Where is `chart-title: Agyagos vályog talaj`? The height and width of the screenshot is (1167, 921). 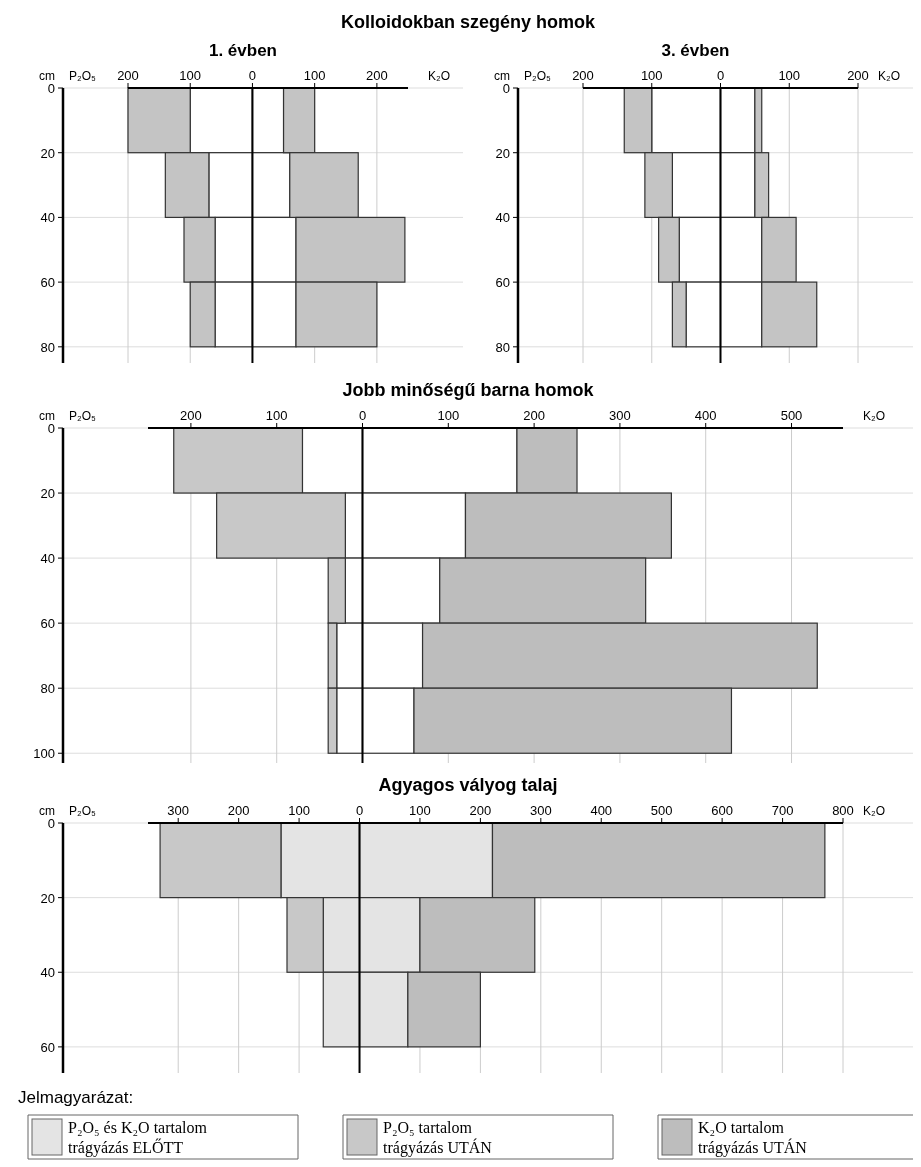
chart-title: Agyagos vályog talaj is located at coordinates (468, 785).